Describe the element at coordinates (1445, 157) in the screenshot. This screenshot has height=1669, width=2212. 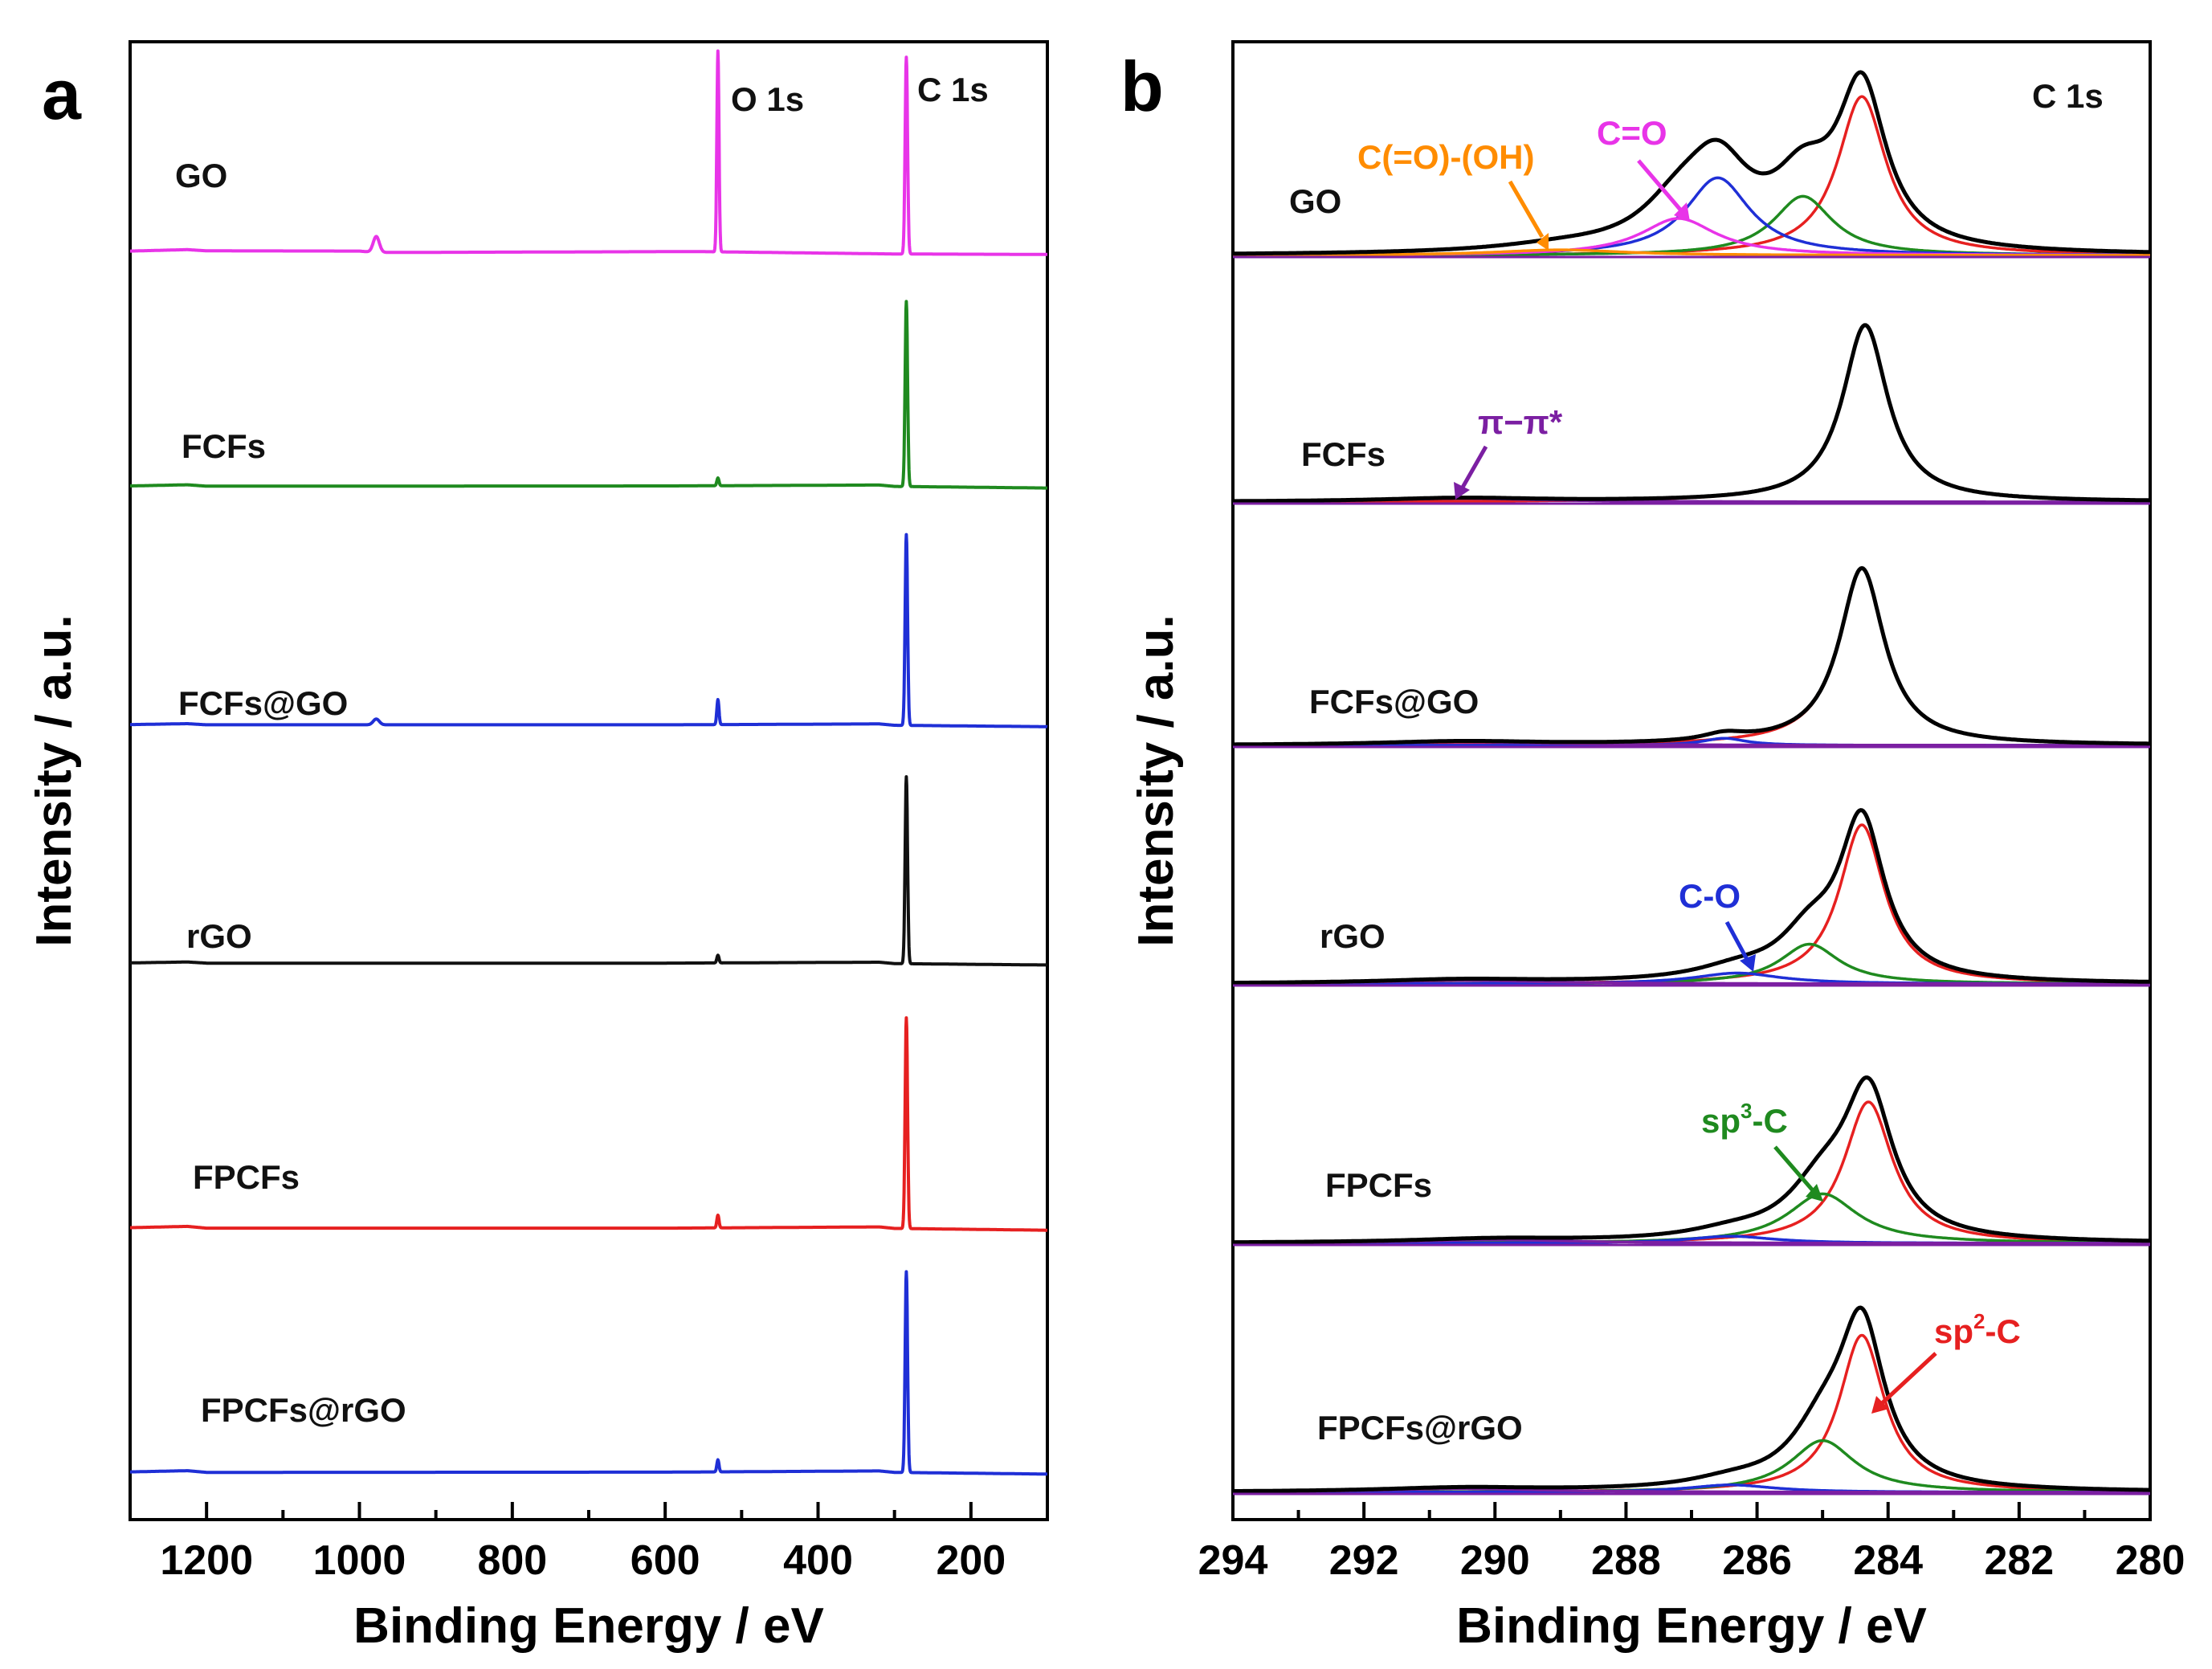
I see `cooh-label: C(=O)-(OH)` at that location.